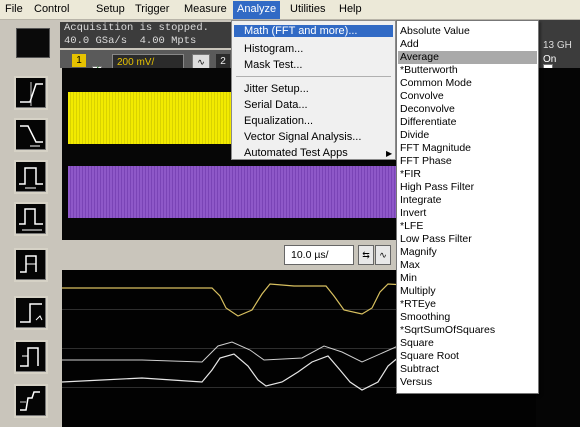  I want to click on menu-help: Help, so click(350, 9).